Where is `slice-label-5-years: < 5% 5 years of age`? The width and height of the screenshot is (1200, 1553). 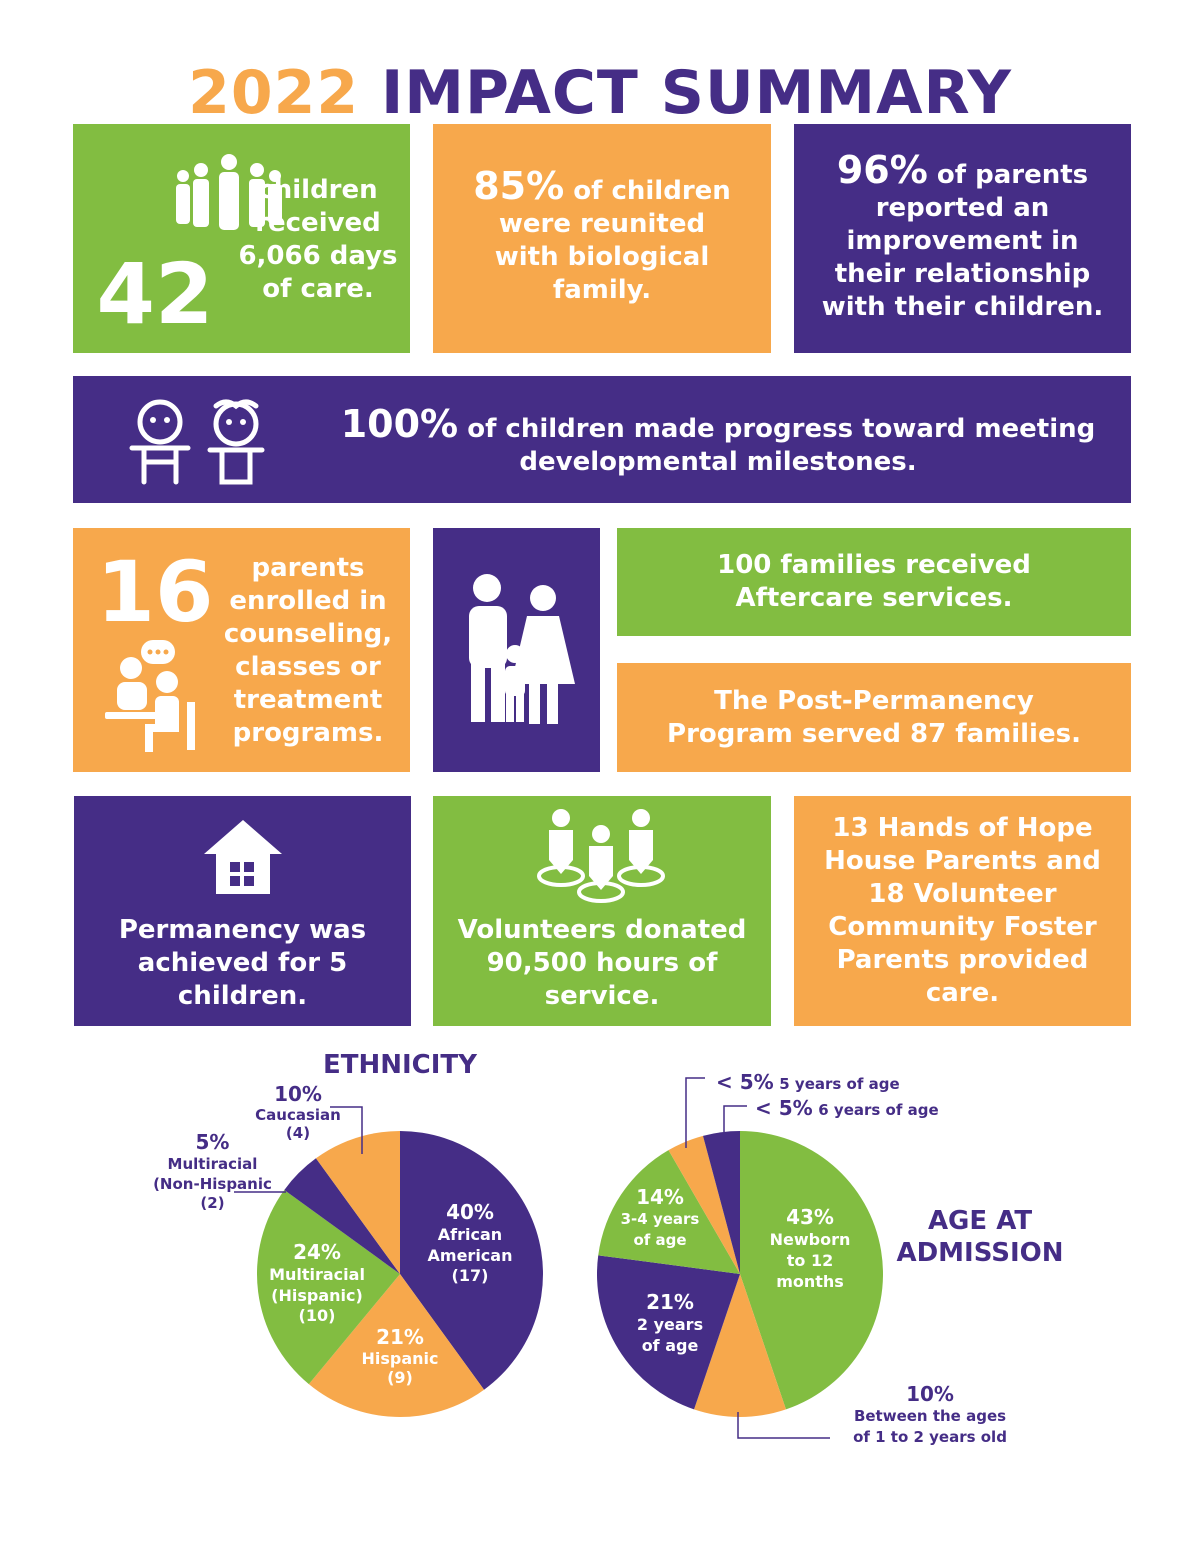 slice-label-5-years: < 5% 5 years of age is located at coordinates (836, 1082).